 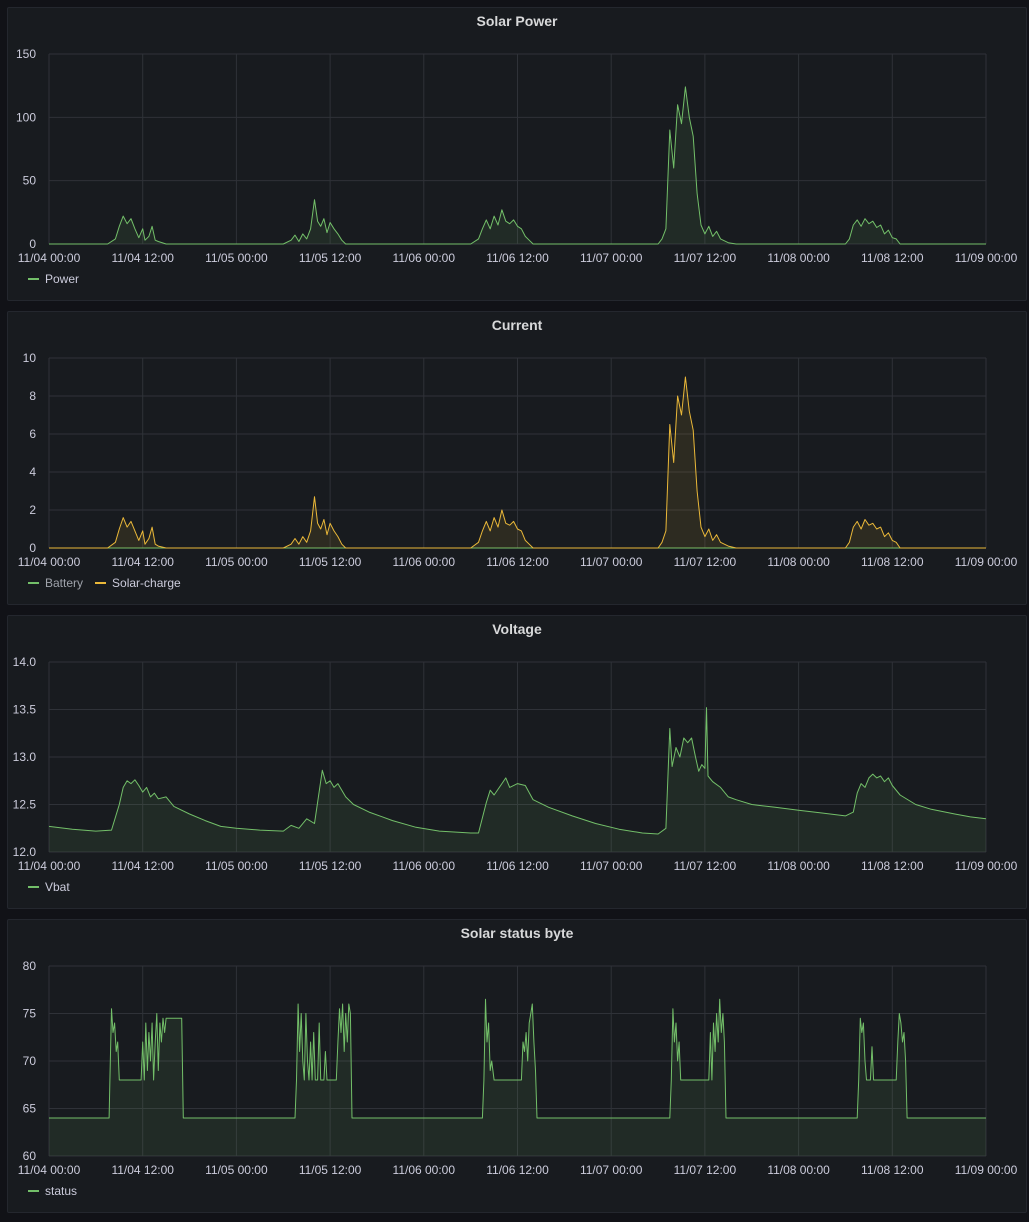 What do you see at coordinates (517, 629) in the screenshot?
I see `panel-title: Voltage` at bounding box center [517, 629].